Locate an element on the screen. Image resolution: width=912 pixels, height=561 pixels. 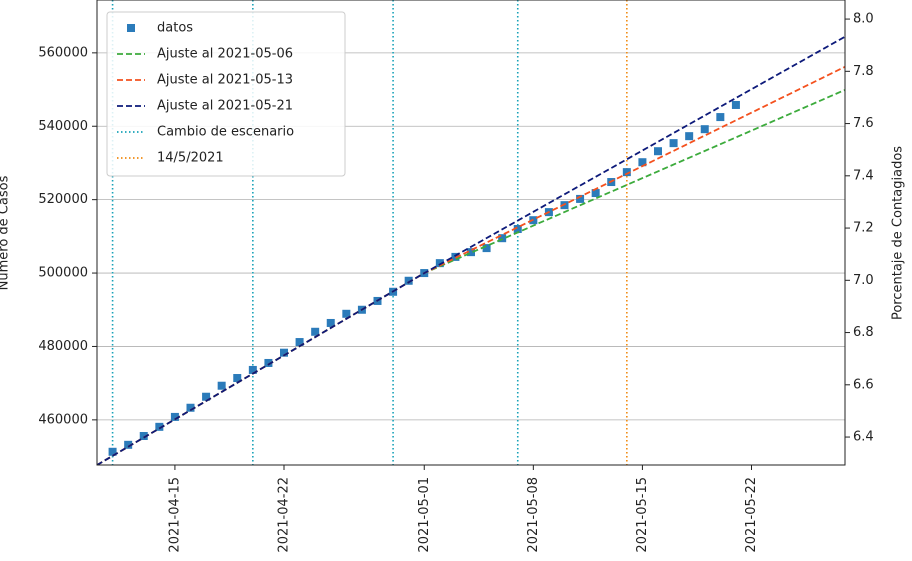
y2-tick-label: 7.0 is located at coordinates (863, 280).